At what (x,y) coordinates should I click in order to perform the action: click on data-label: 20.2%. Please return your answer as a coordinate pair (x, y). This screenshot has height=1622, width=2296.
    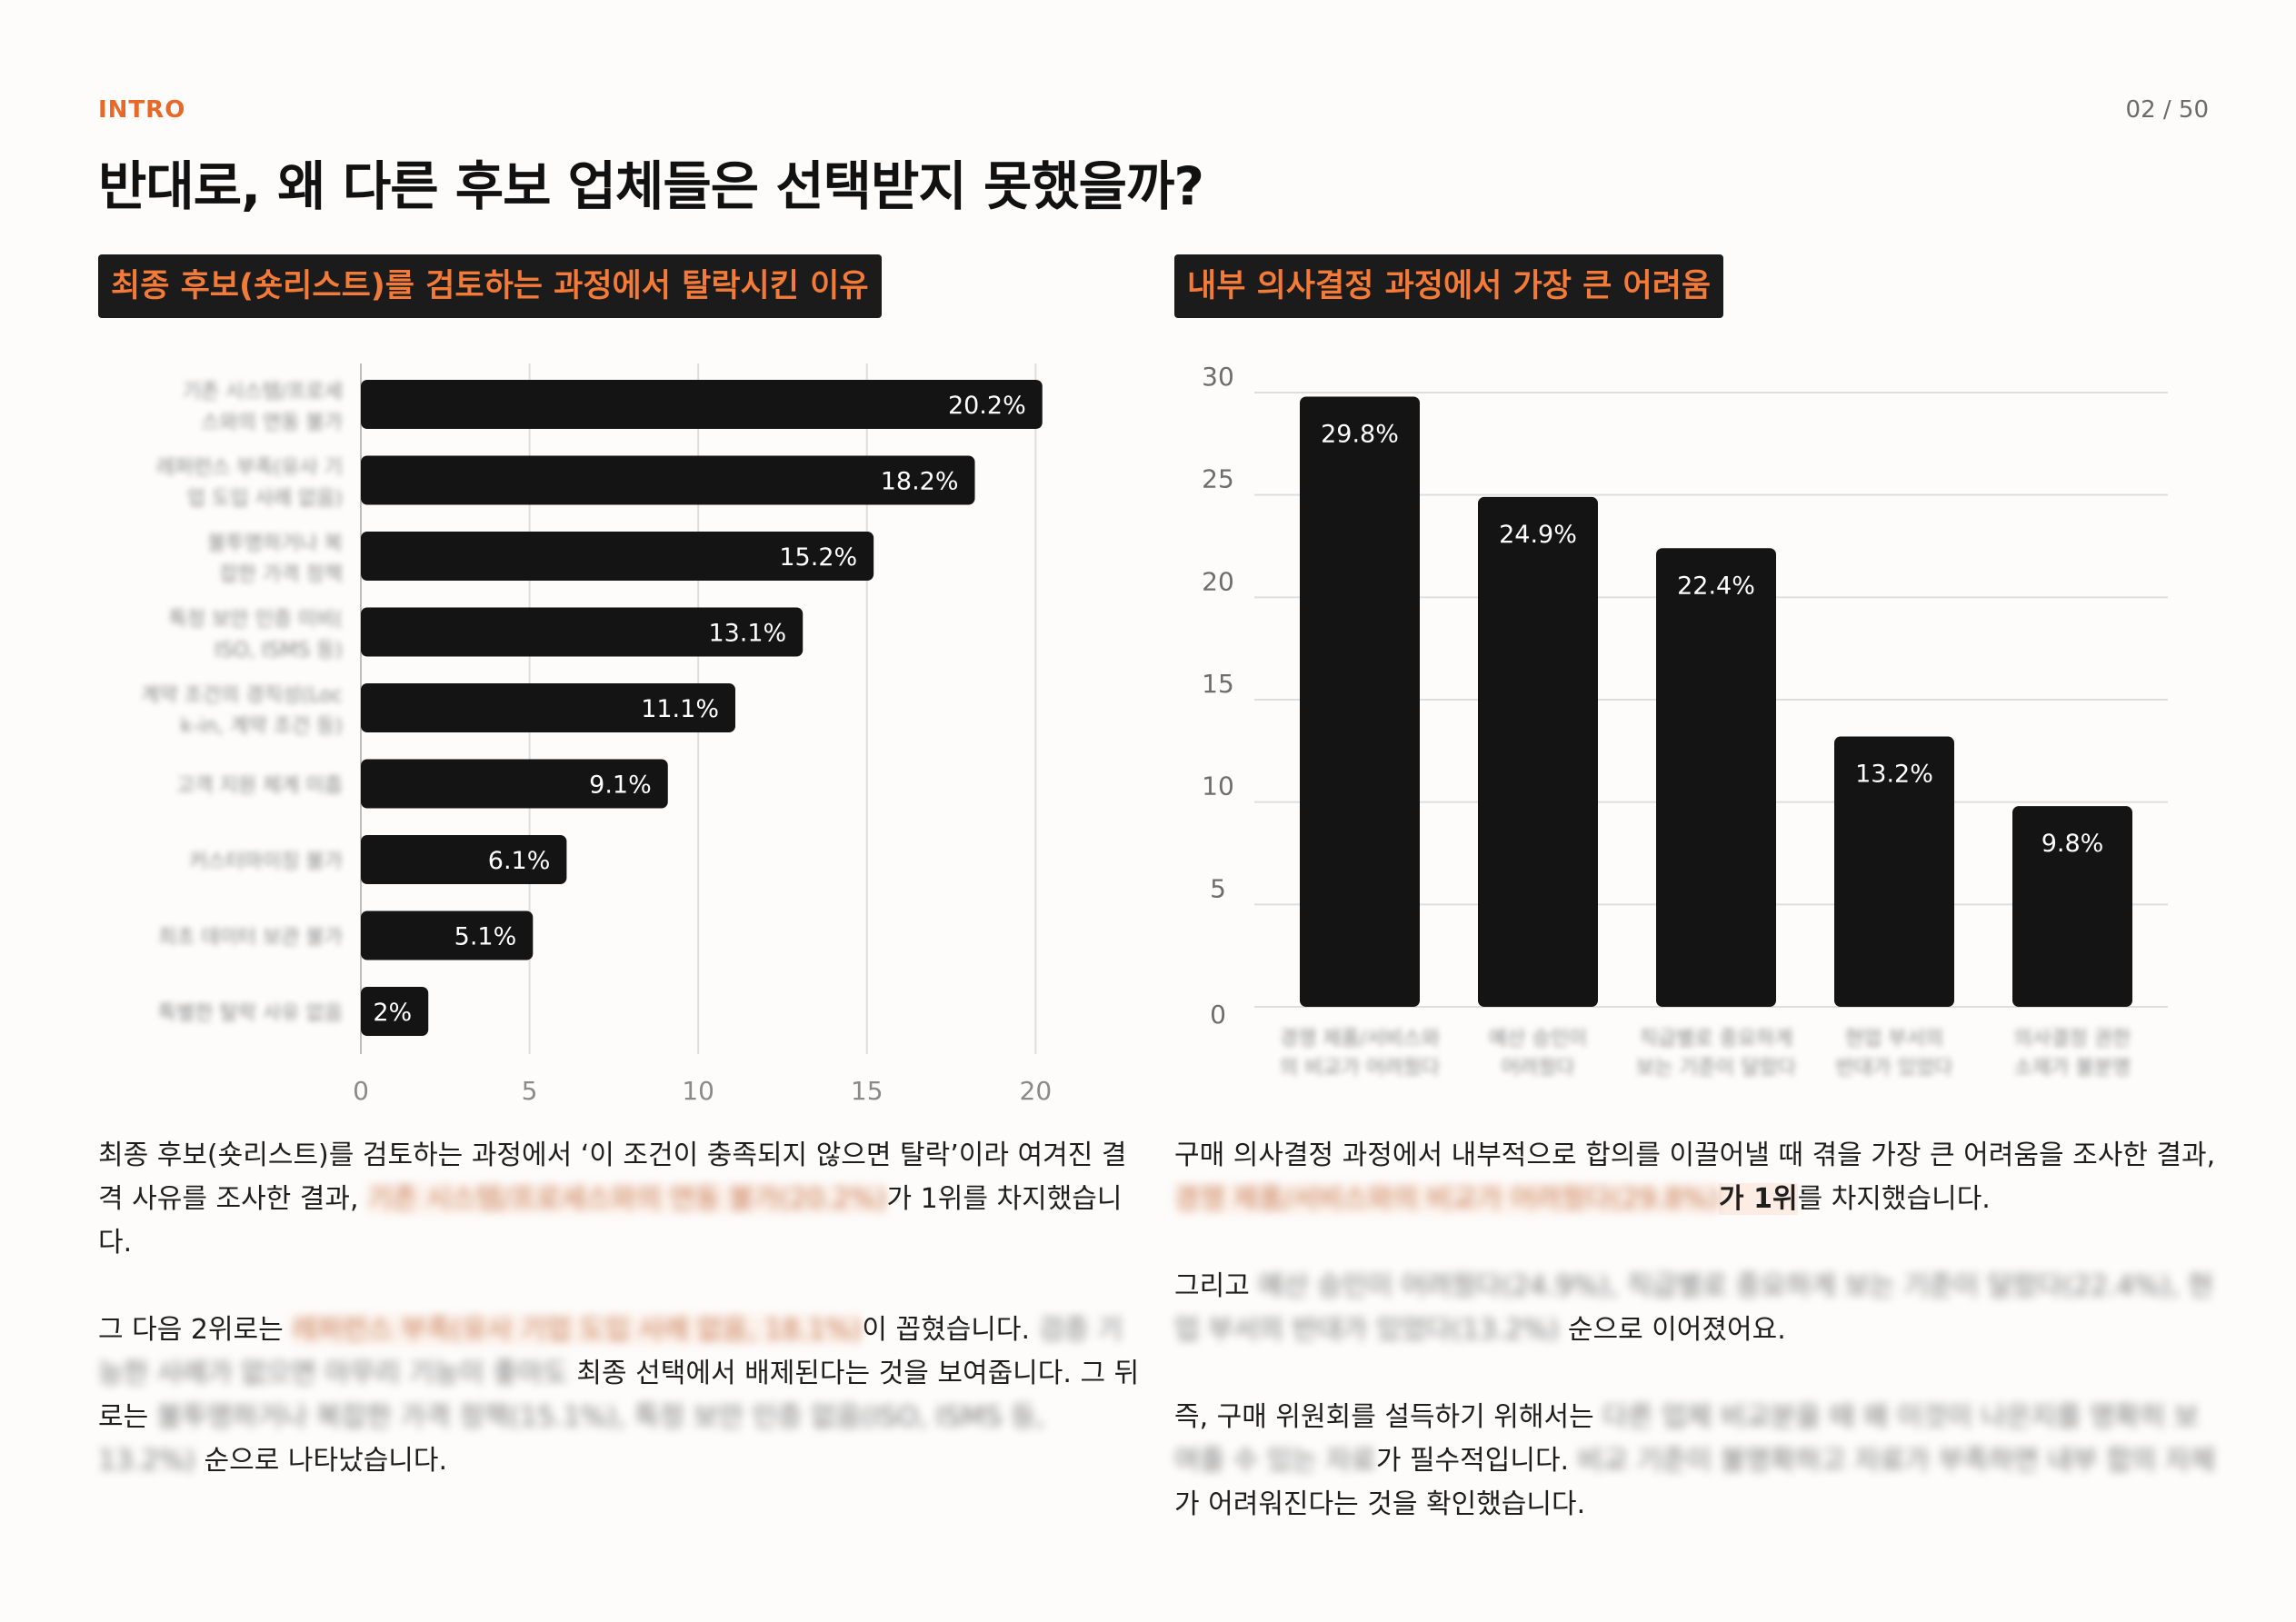
    Looking at the image, I should click on (987, 406).